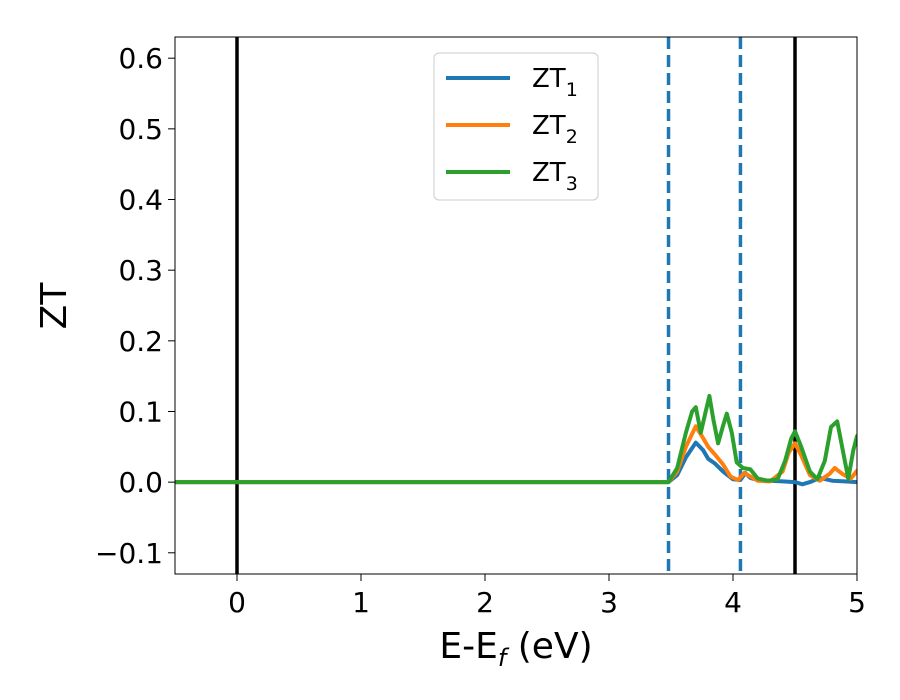  I want to click on y-axis-label: ZT, so click(54, 306).